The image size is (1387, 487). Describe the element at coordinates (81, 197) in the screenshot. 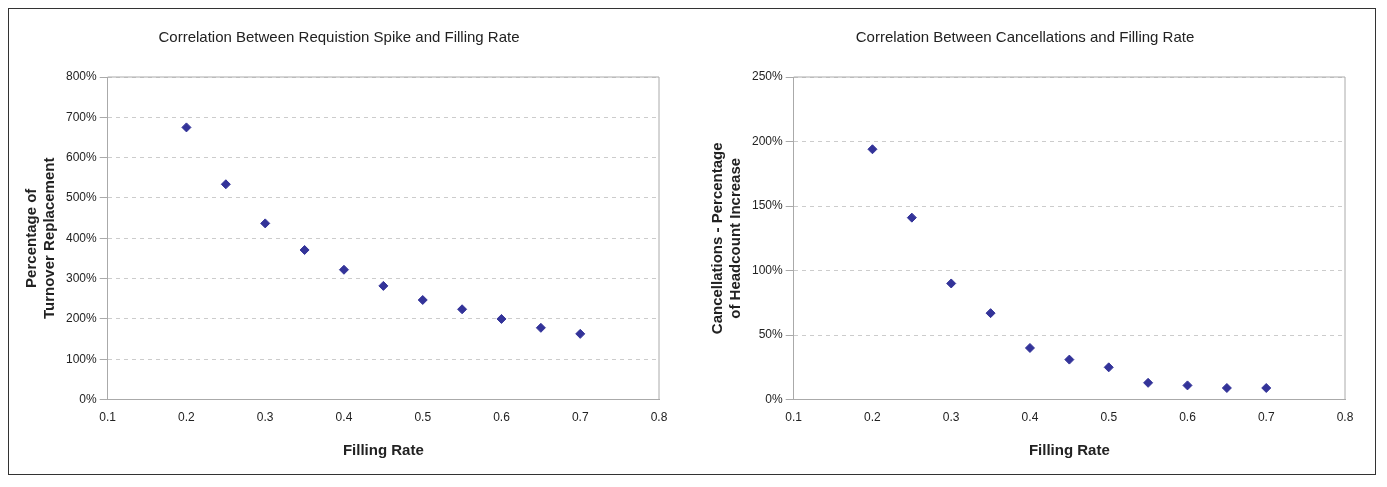

I see `y-tick-label: 500%` at that location.